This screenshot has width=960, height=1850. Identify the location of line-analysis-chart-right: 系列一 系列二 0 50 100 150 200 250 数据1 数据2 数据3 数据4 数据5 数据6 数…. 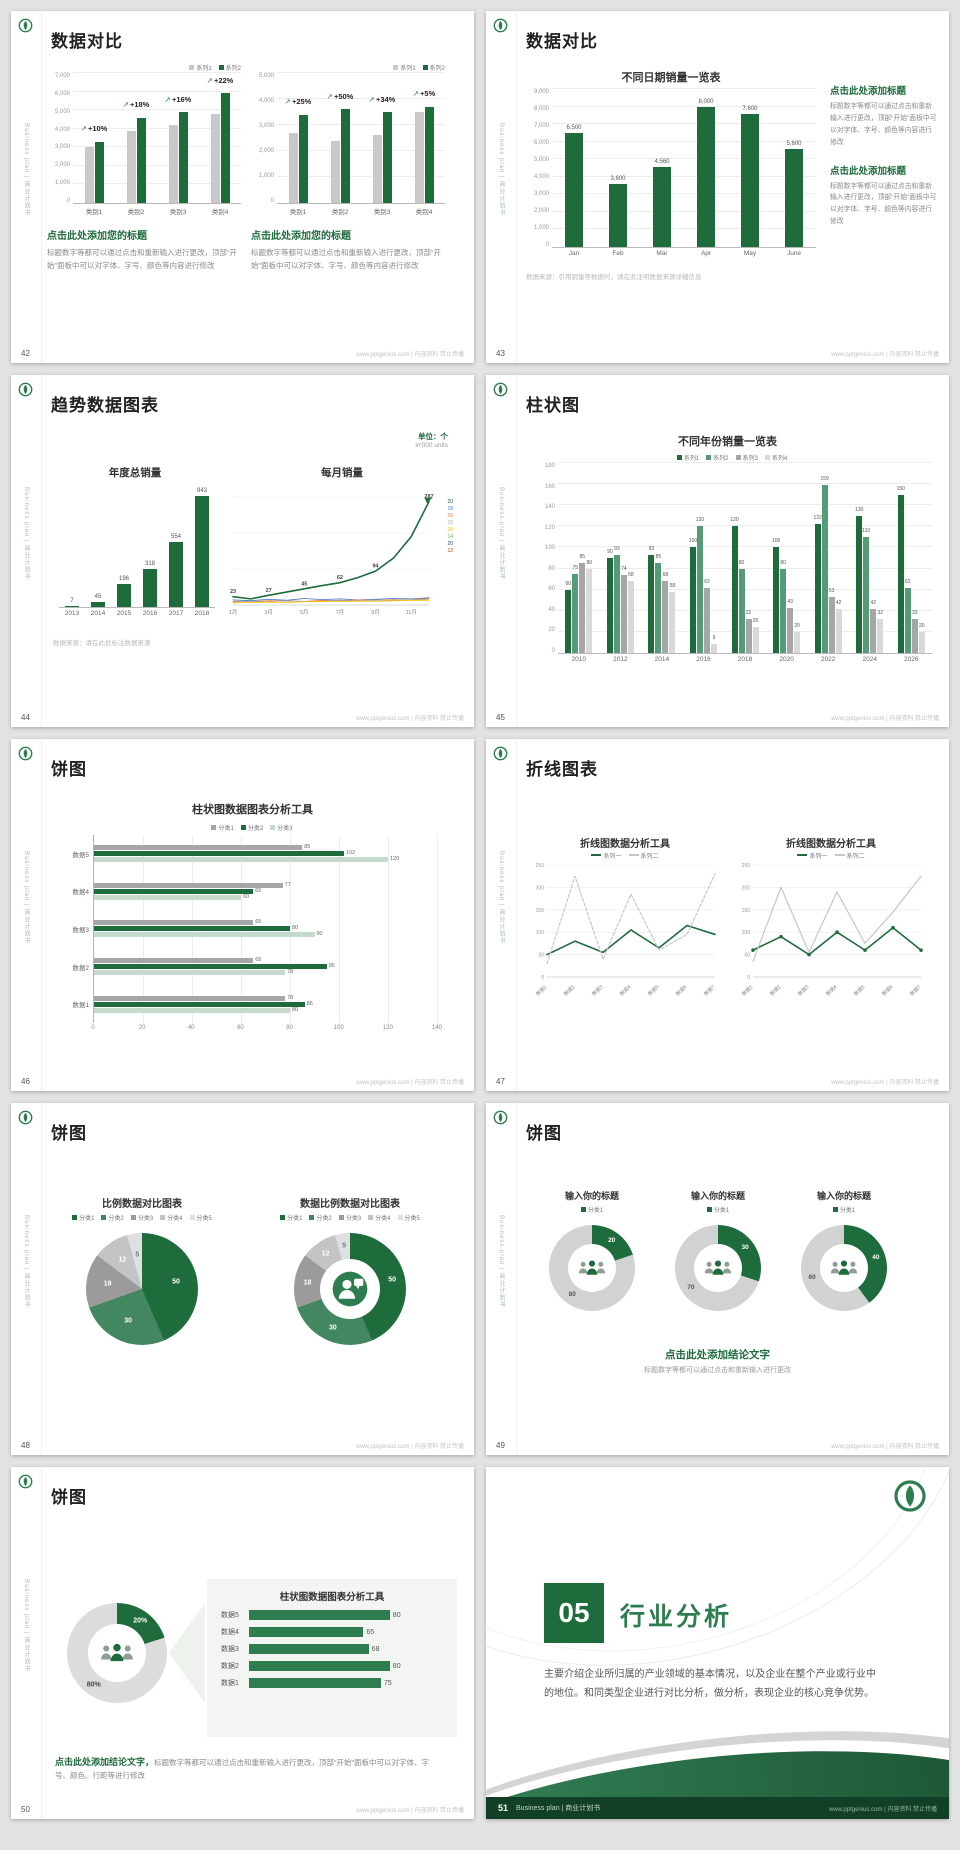
(831, 925).